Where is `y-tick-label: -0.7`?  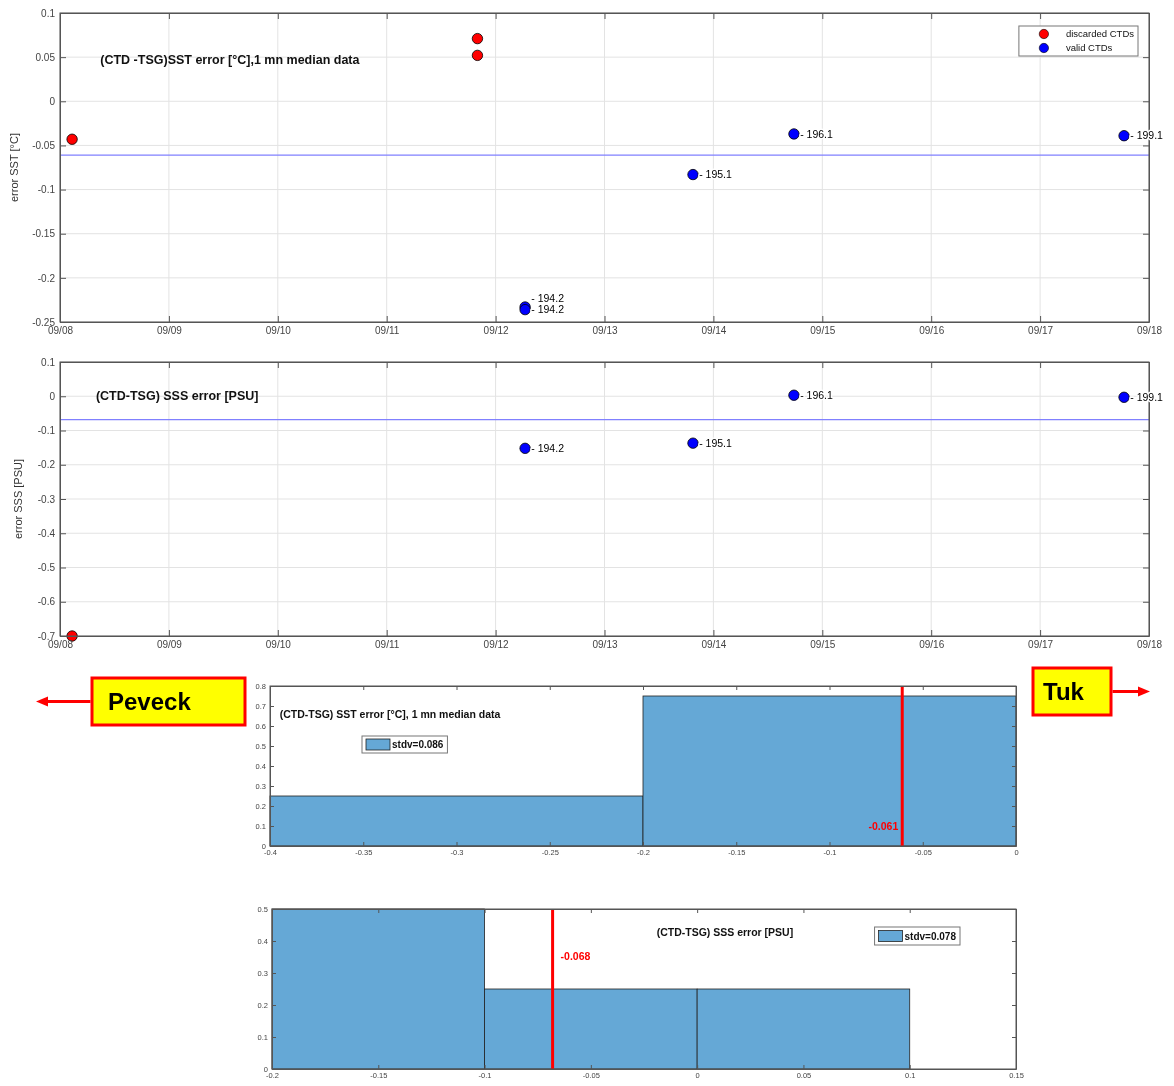 y-tick-label: -0.7 is located at coordinates (46, 636).